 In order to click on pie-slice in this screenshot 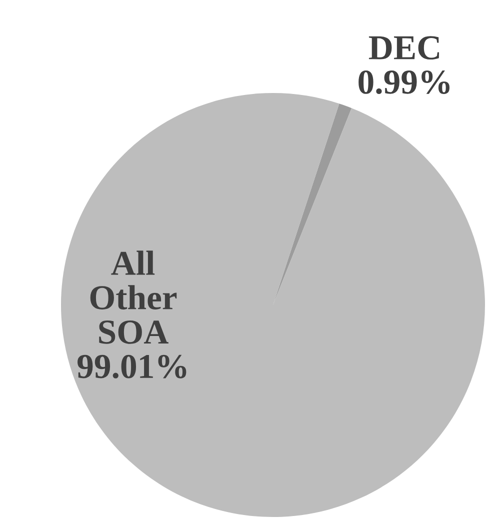, I will do `click(312, 204)`.